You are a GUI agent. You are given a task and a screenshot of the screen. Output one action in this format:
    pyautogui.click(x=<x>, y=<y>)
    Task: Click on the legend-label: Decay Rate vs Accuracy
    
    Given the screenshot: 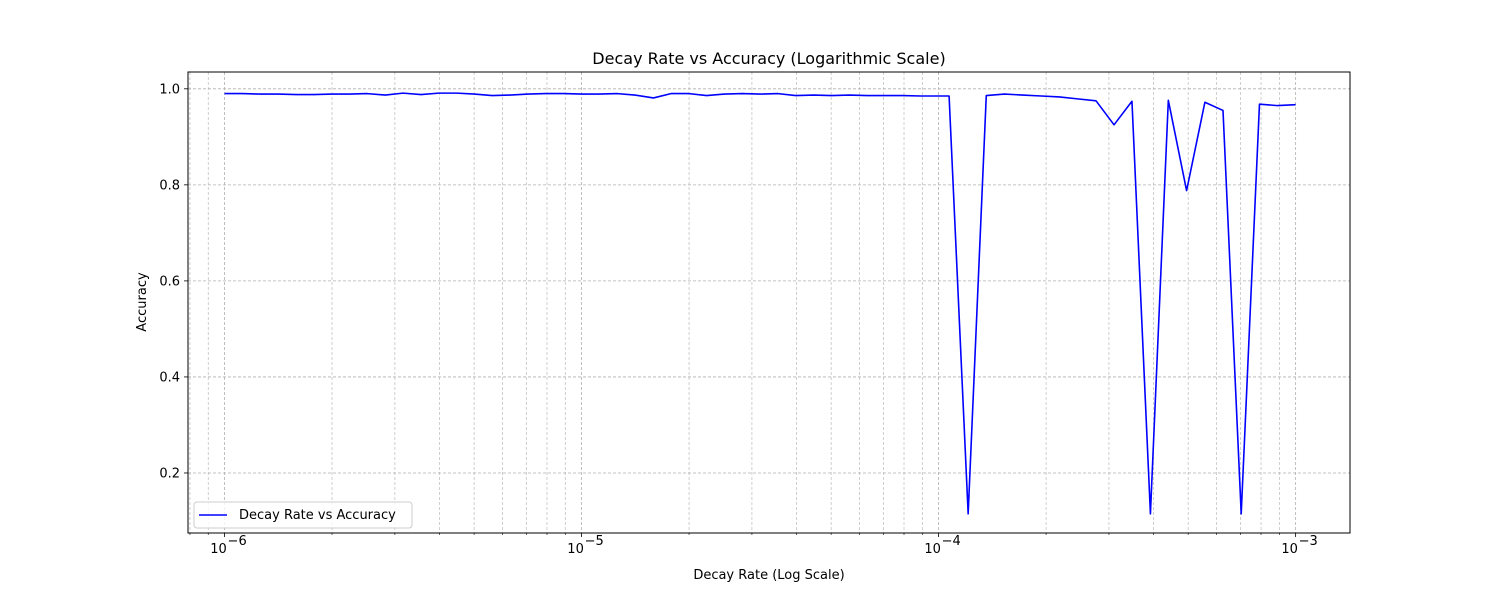 What is the action you would take?
    pyautogui.click(x=317, y=515)
    